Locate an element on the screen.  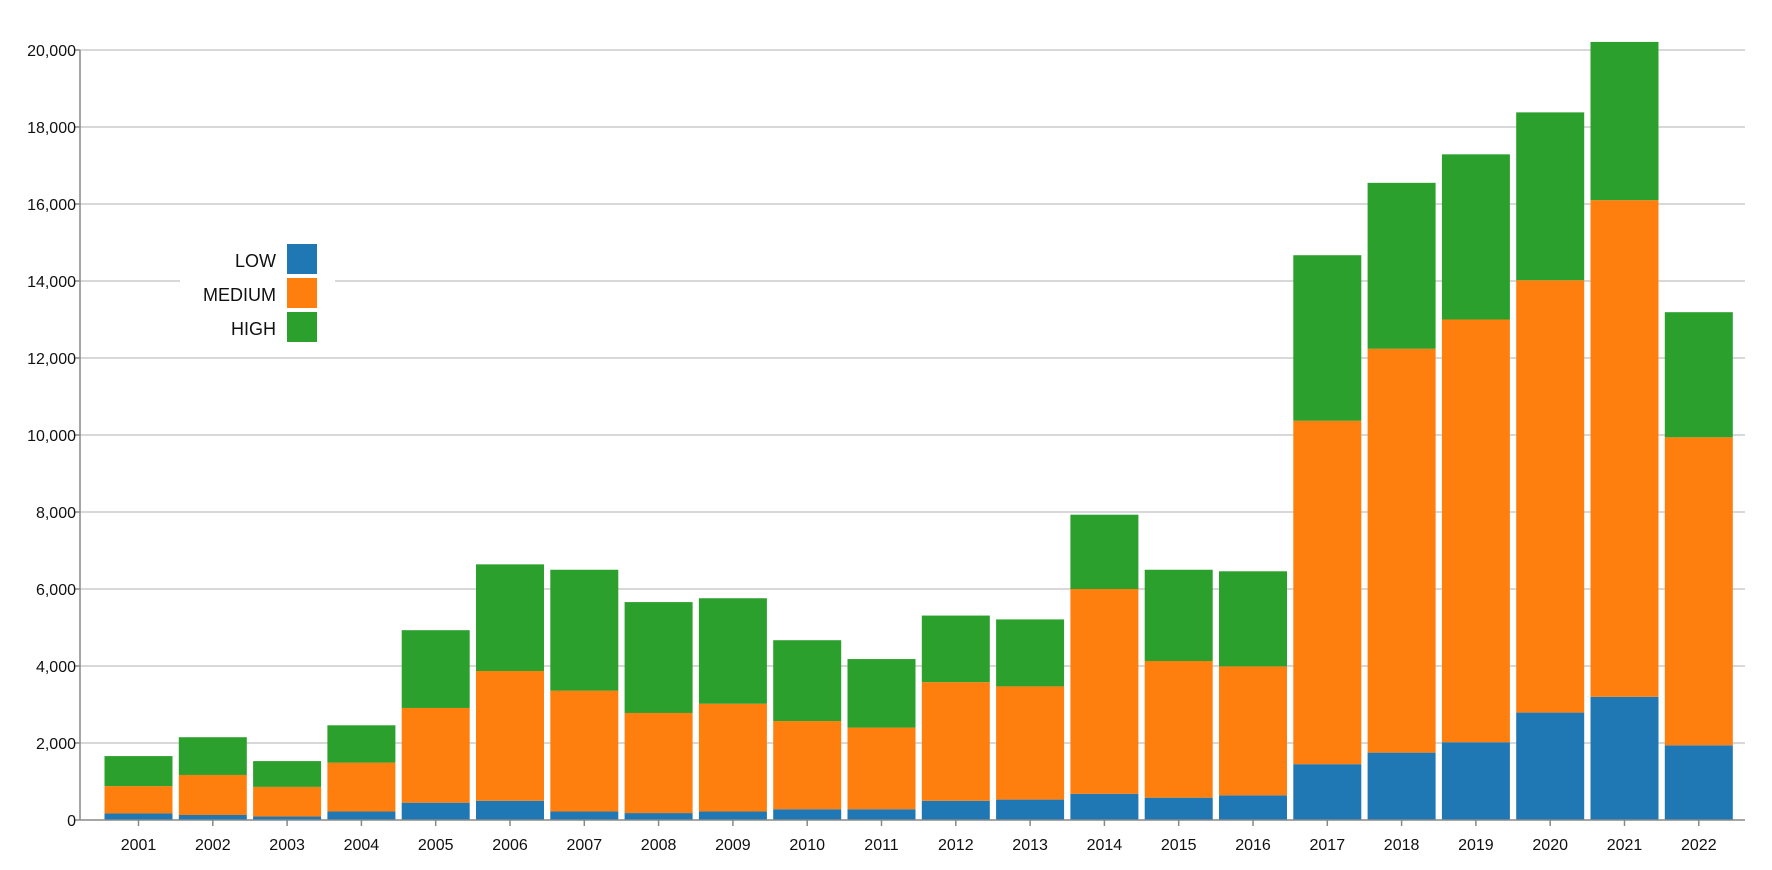
x-tick-label: 2008 is located at coordinates (659, 845).